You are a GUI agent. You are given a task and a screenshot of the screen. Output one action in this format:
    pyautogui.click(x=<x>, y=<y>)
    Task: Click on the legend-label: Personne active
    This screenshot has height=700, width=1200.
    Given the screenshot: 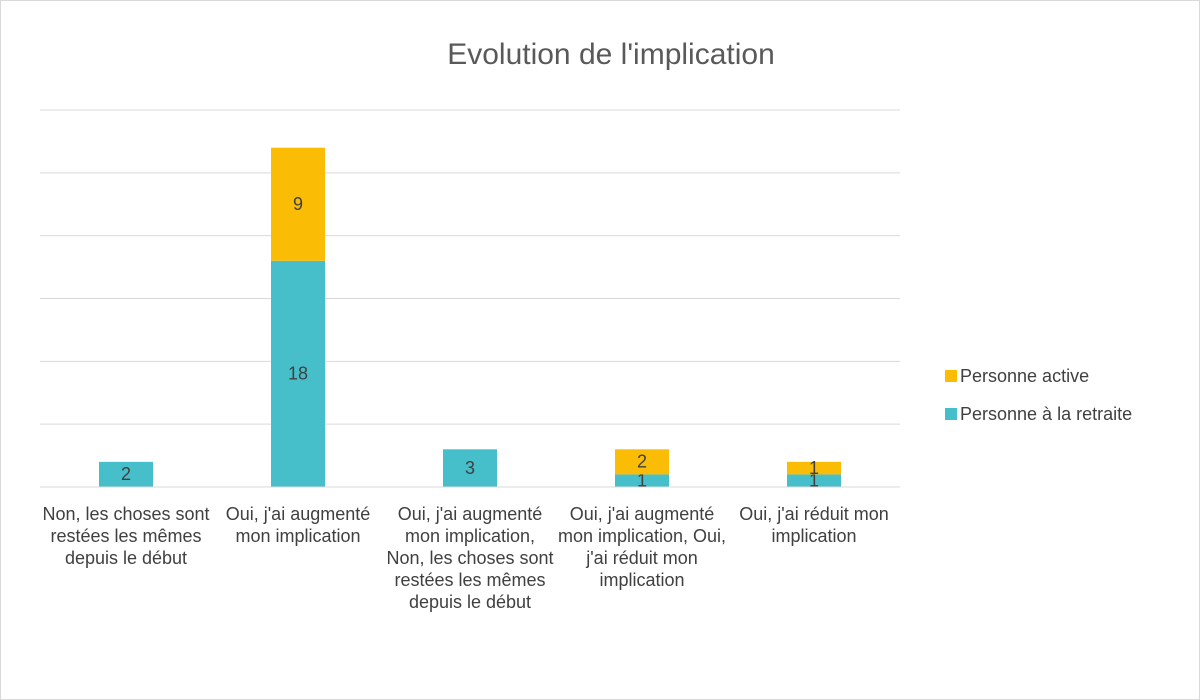 What is the action you would take?
    pyautogui.click(x=1024, y=376)
    